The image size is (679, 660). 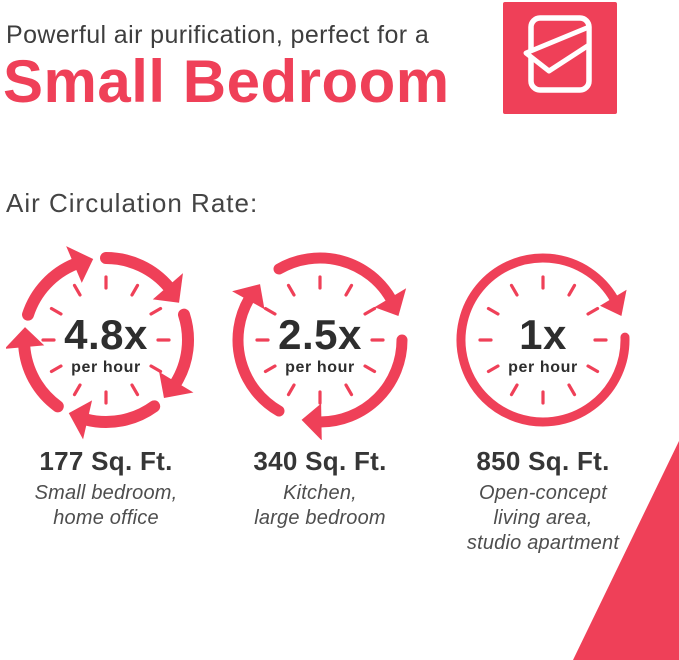 I want to click on area-label: 177 Sq. Ft., so click(x=106, y=461).